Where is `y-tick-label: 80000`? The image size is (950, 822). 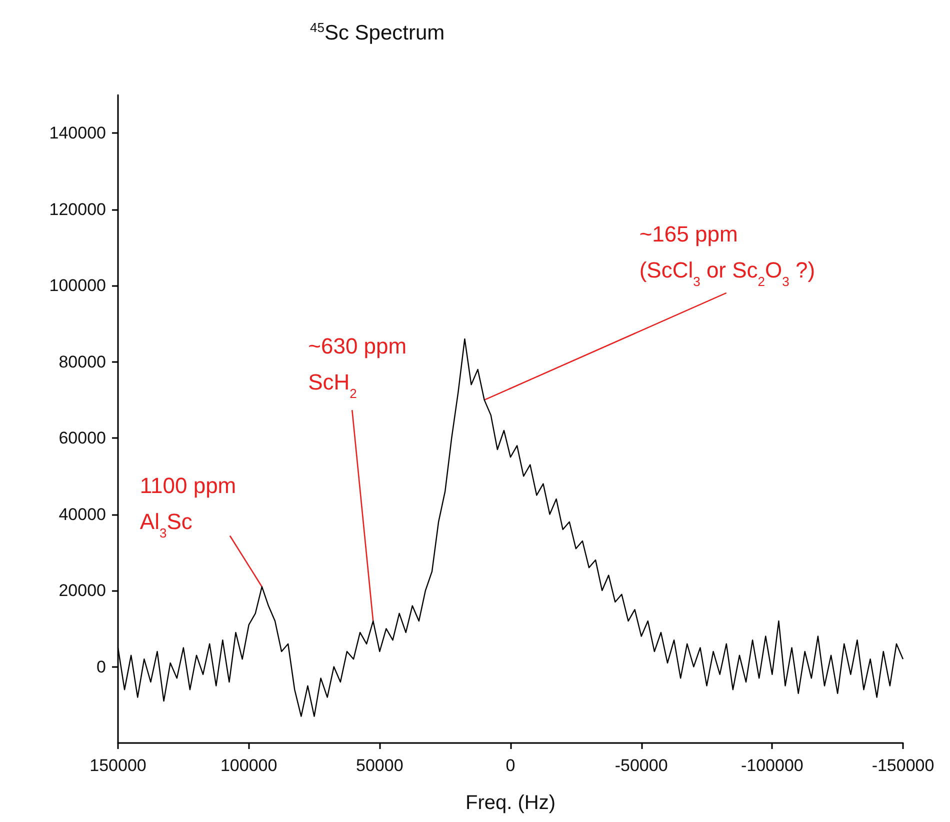
y-tick-label: 80000 is located at coordinates (82, 362).